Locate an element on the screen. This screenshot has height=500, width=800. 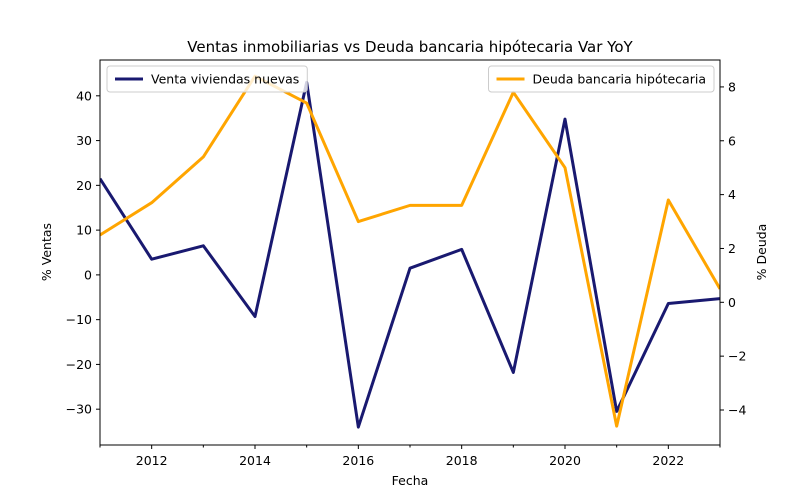
x-tick-label: 2012 is located at coordinates (152, 460).